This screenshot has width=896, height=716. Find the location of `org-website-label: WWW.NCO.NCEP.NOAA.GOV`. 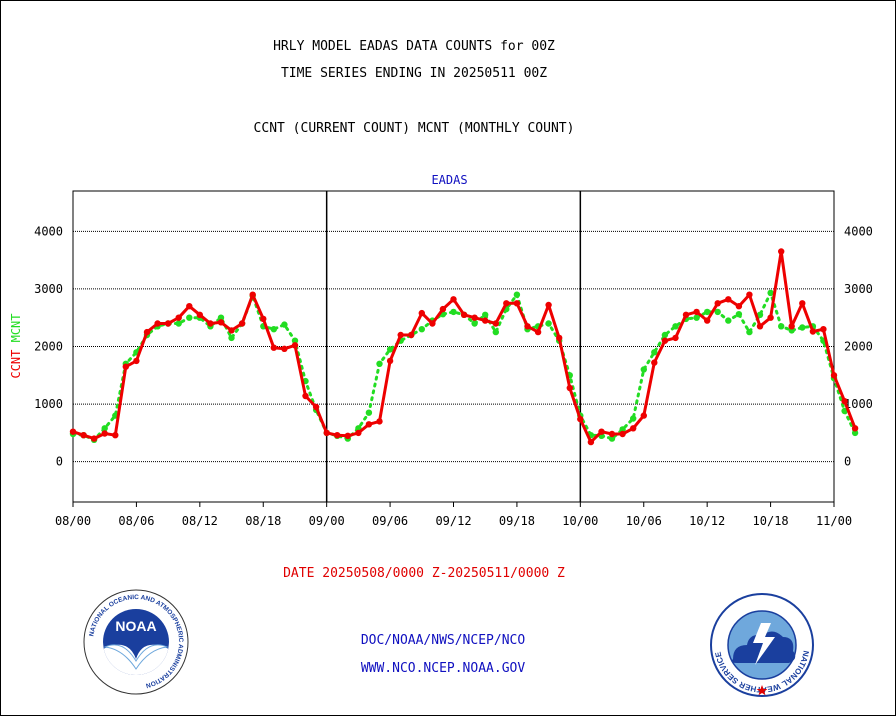

org-website-label: WWW.NCO.NCEP.NOAA.GOV is located at coordinates (443, 668).